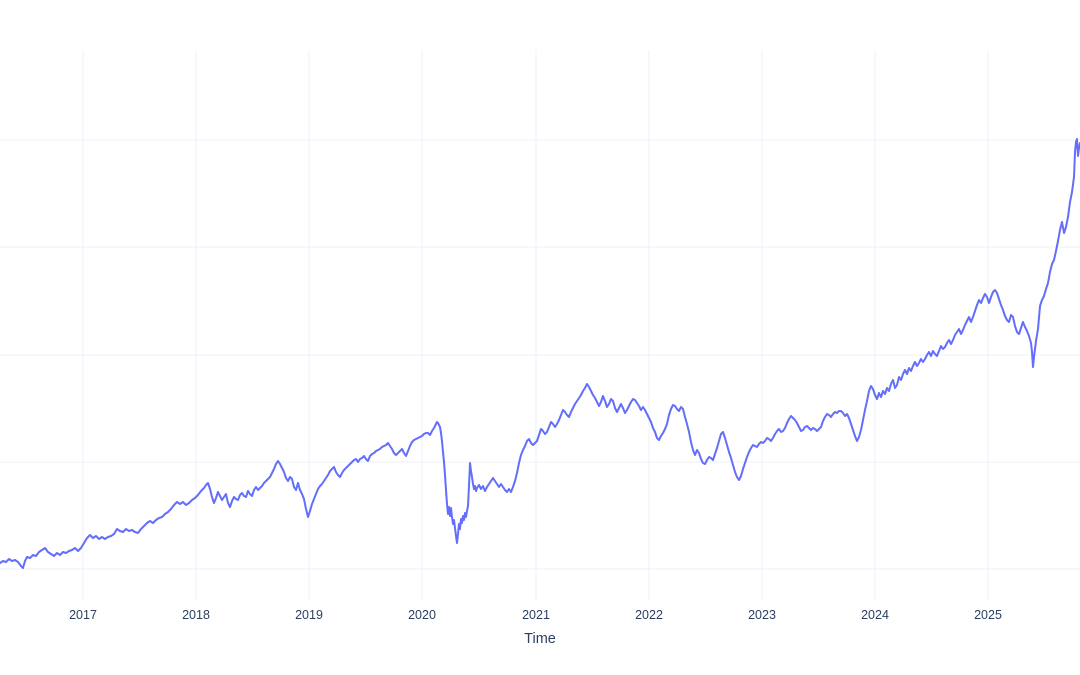 The height and width of the screenshot is (675, 1080). What do you see at coordinates (762, 615) in the screenshot?
I see `x-tick-label: 2023` at bounding box center [762, 615].